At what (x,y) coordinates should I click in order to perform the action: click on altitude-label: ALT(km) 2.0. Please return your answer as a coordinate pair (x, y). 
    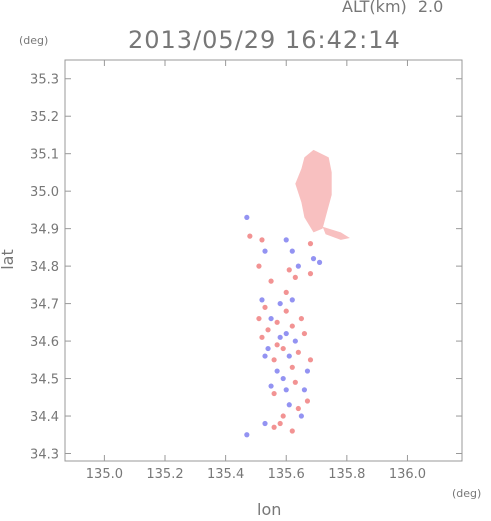
    Looking at the image, I should click on (392, 8).